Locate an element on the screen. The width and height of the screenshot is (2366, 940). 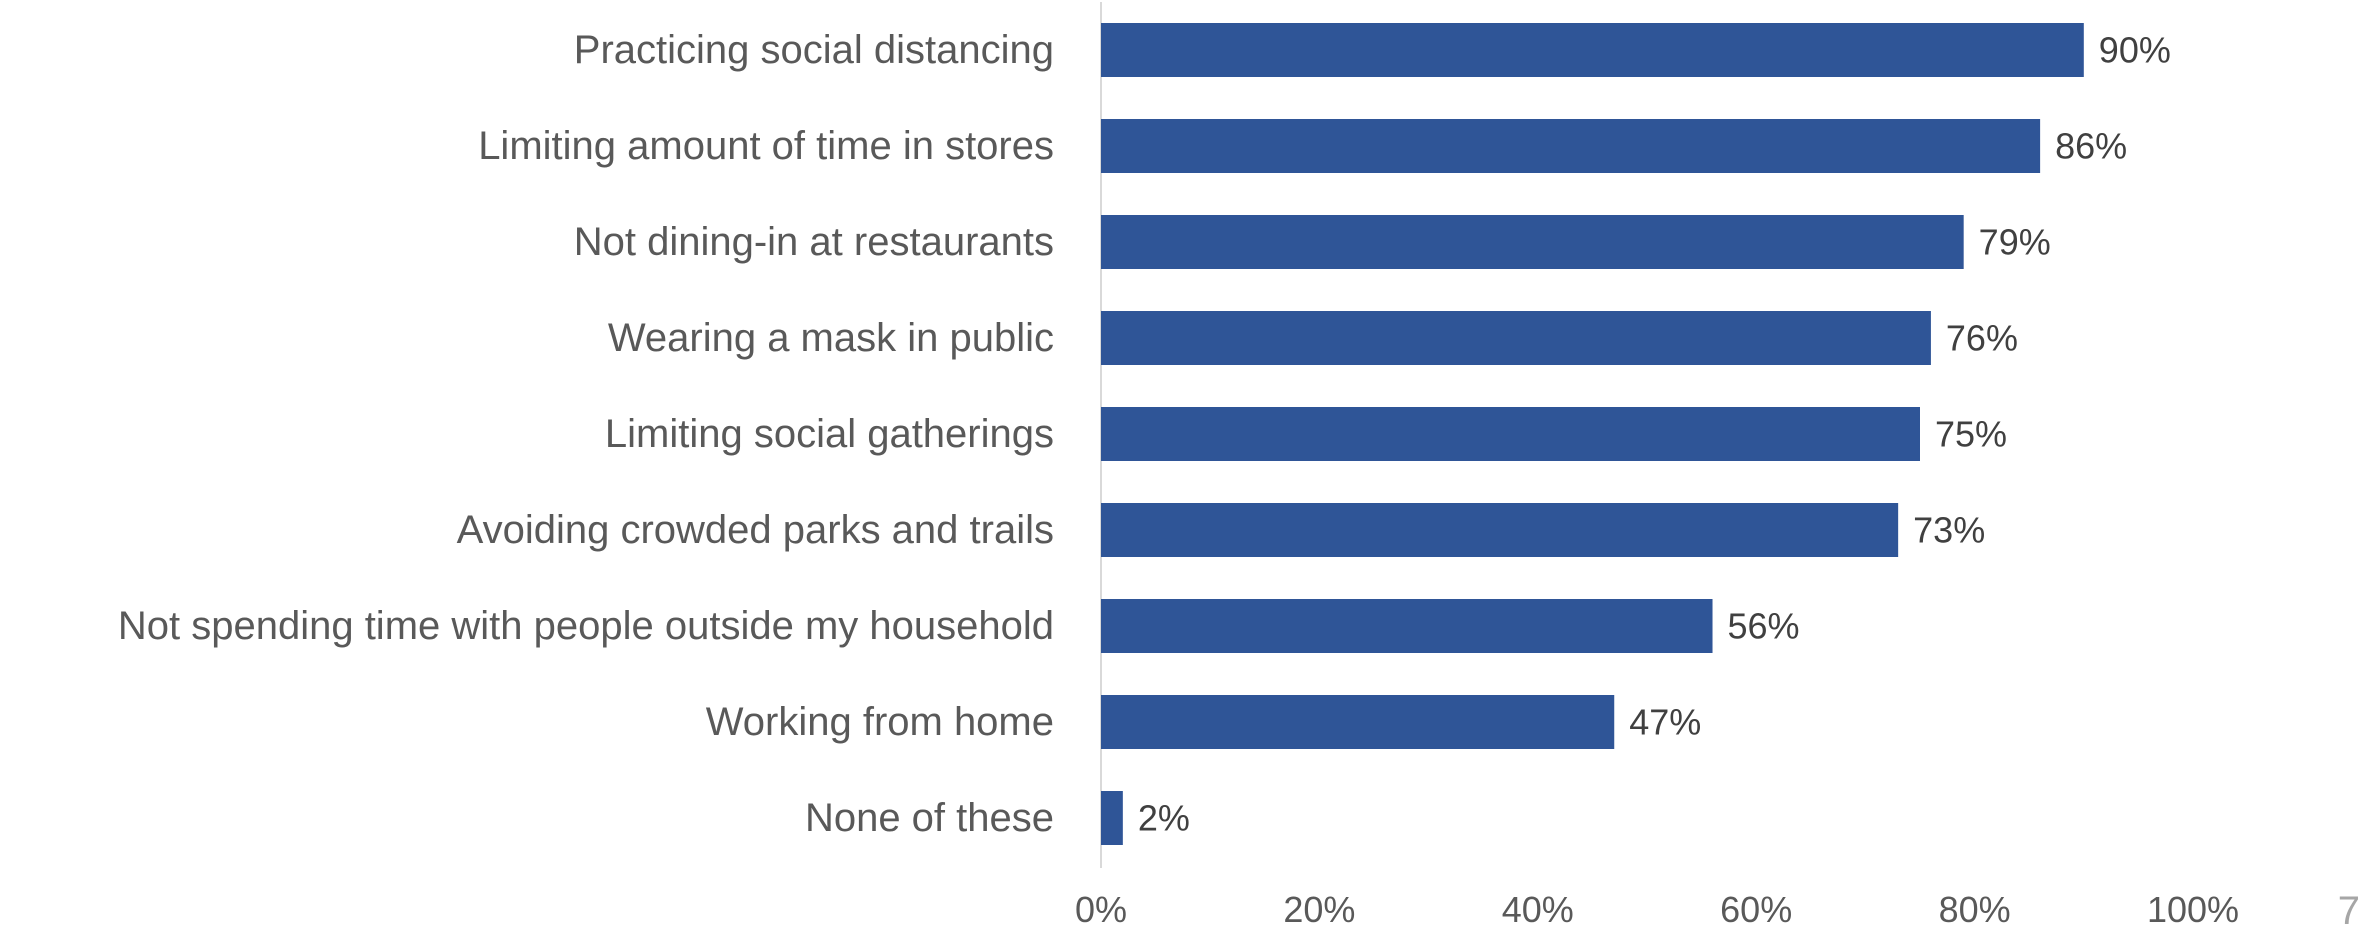
data-label: 47% is located at coordinates (1665, 722).